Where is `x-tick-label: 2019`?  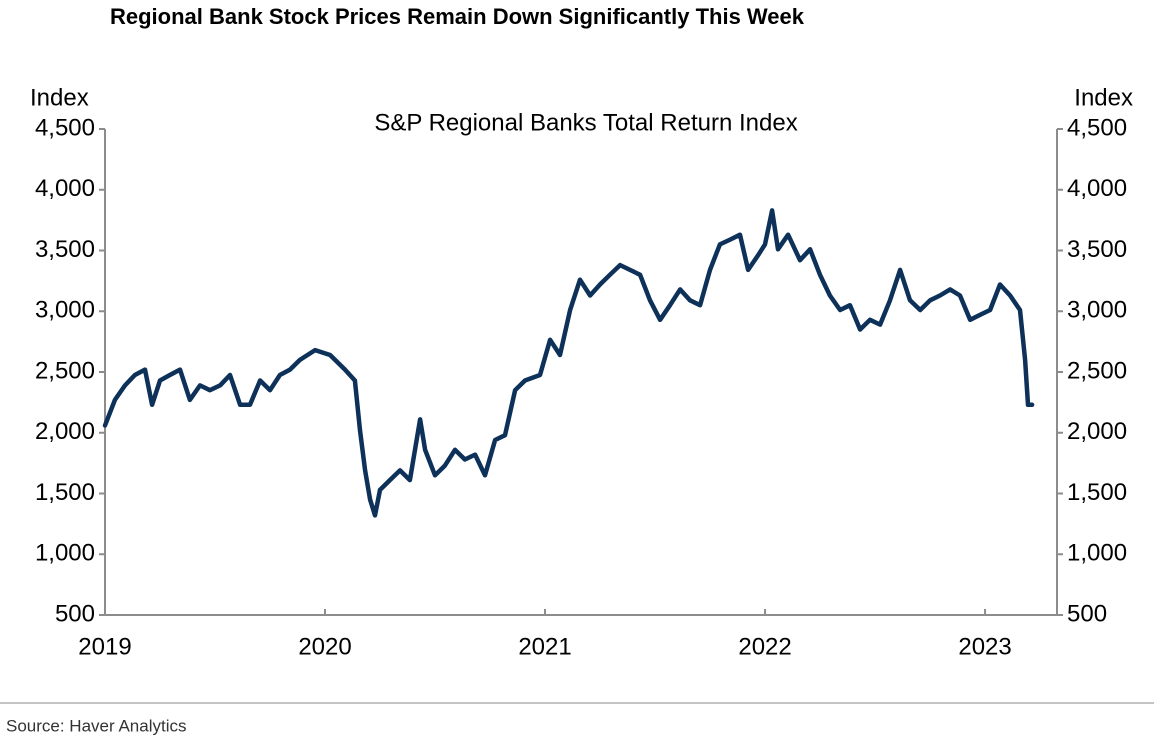 x-tick-label: 2019 is located at coordinates (104, 646).